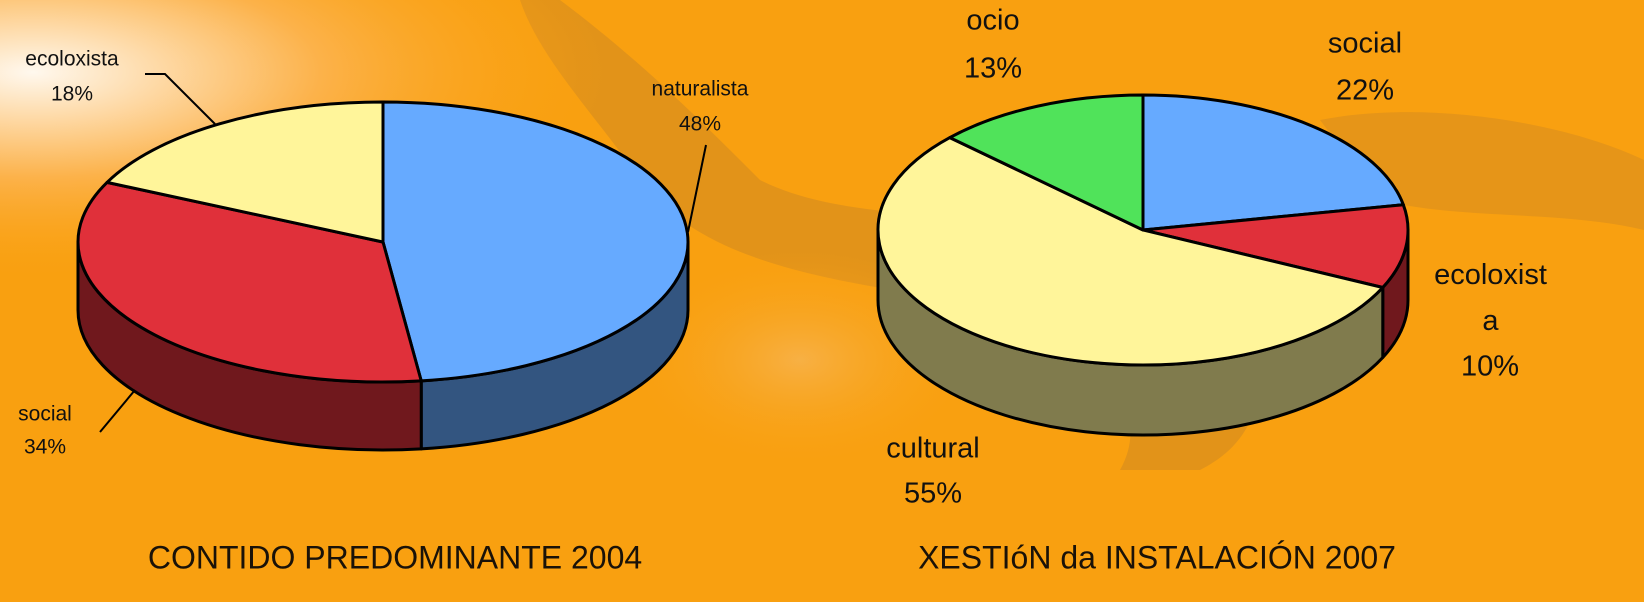  What do you see at coordinates (992, 21) in the screenshot?
I see `category-label: ocio` at bounding box center [992, 21].